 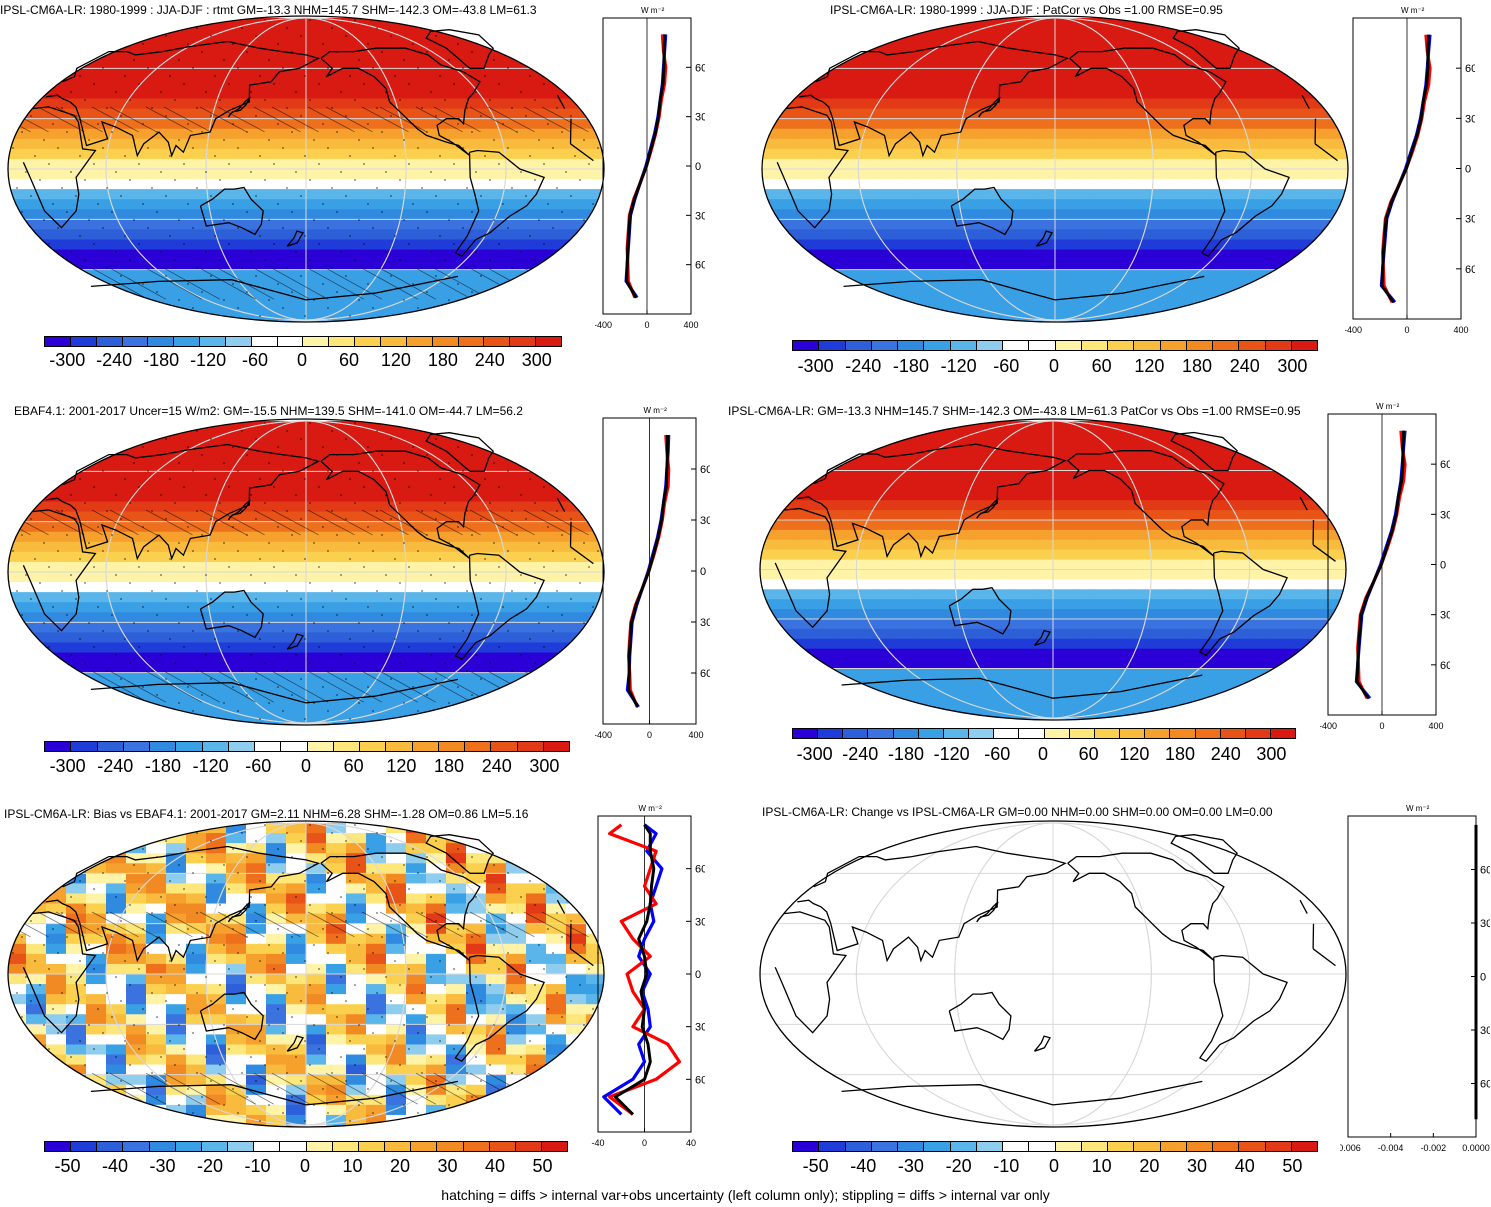 I want to click on coastlines, so click(x=1055, y=970).